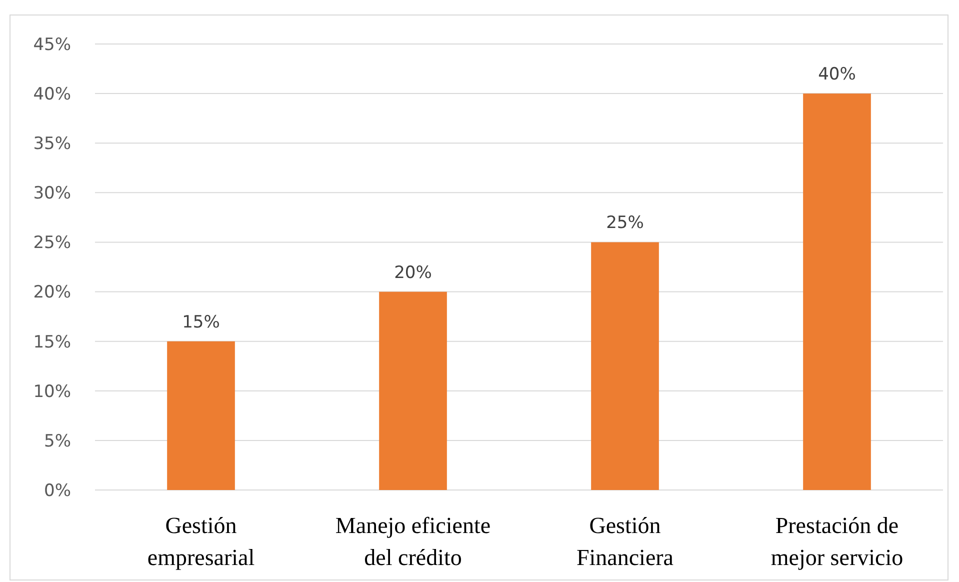 The image size is (959, 582). I want to click on data-label: 40%, so click(837, 74).